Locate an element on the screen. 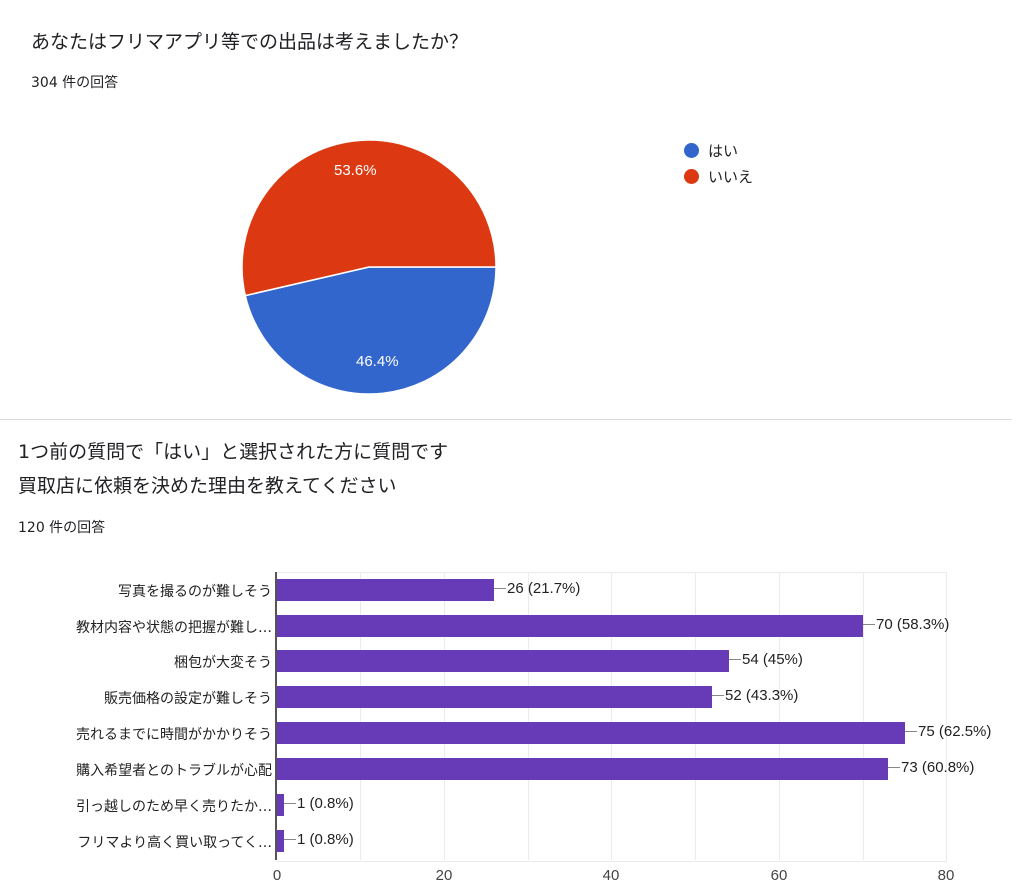 Image resolution: width=1024 pixels, height=891 pixels. legend-item-yes: はい is located at coordinates (718, 150).